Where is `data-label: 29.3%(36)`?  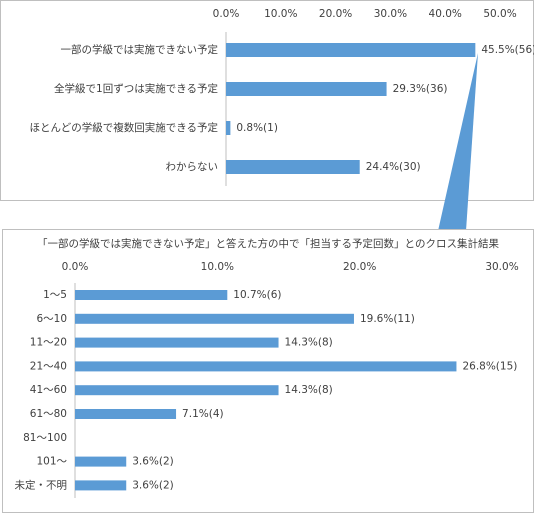 data-label: 29.3%(36) is located at coordinates (420, 89).